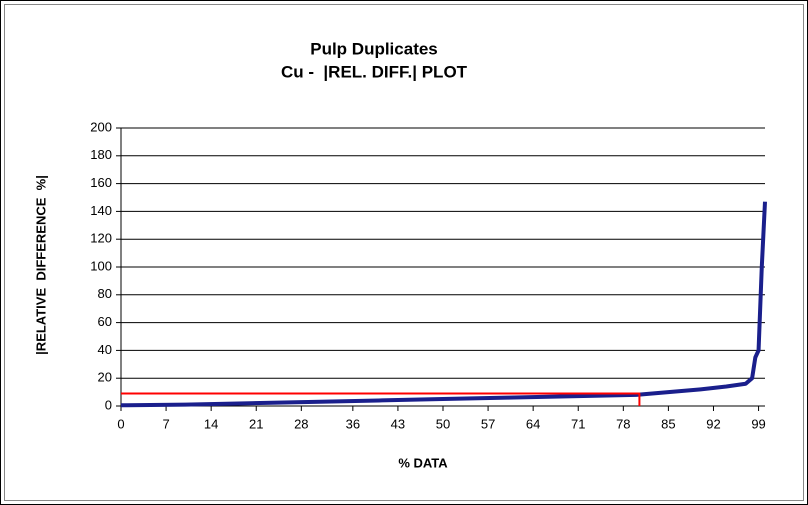 This screenshot has height=505, width=808. Describe the element at coordinates (101, 154) in the screenshot. I see `y-tick-label: 180` at that location.